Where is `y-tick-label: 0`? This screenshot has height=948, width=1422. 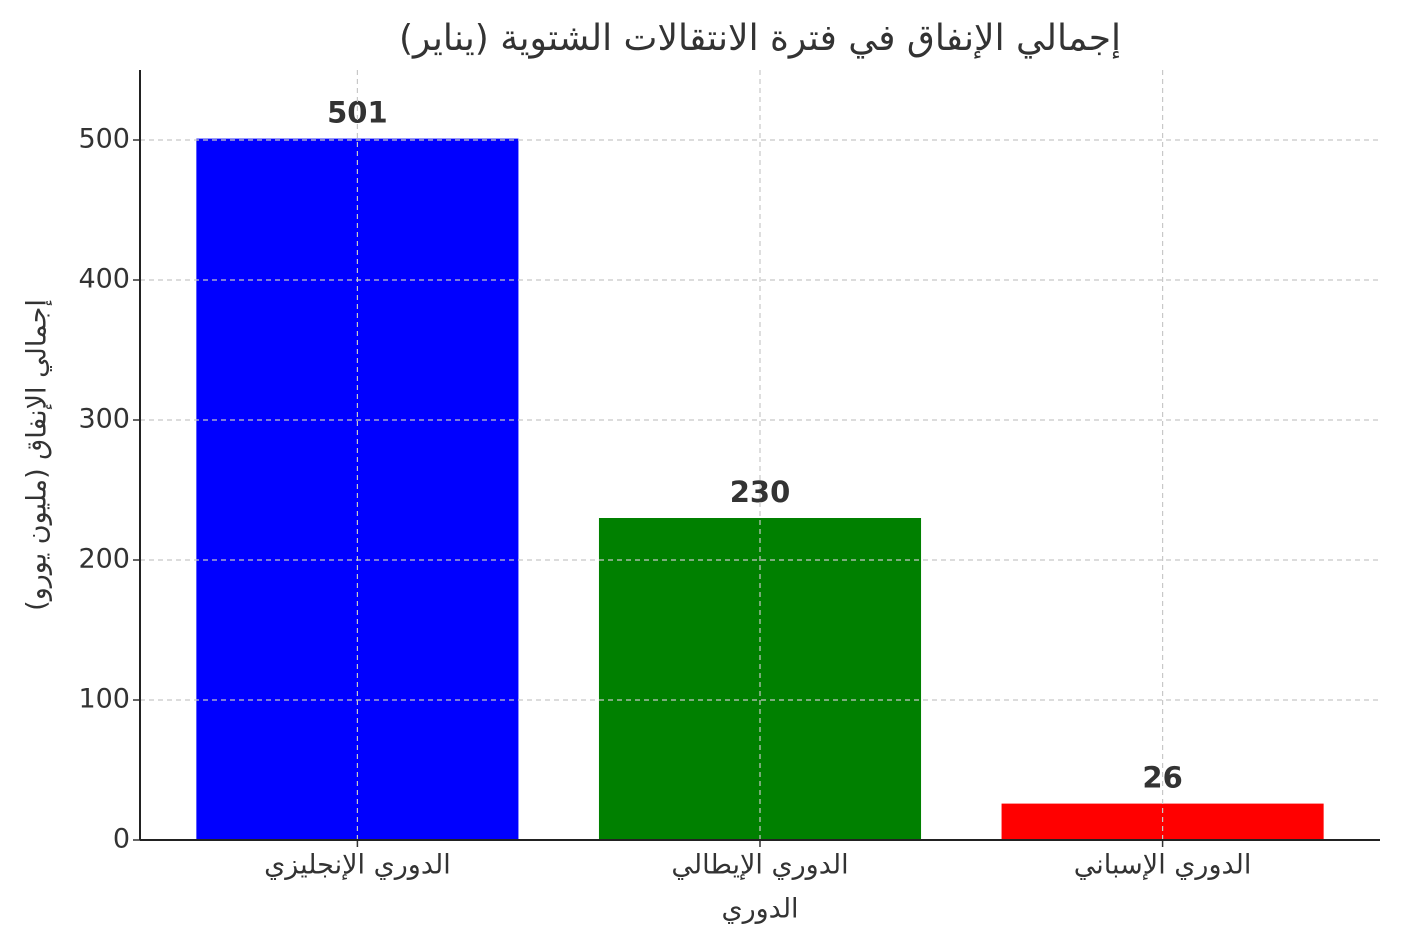 y-tick-label: 0 is located at coordinates (121, 839).